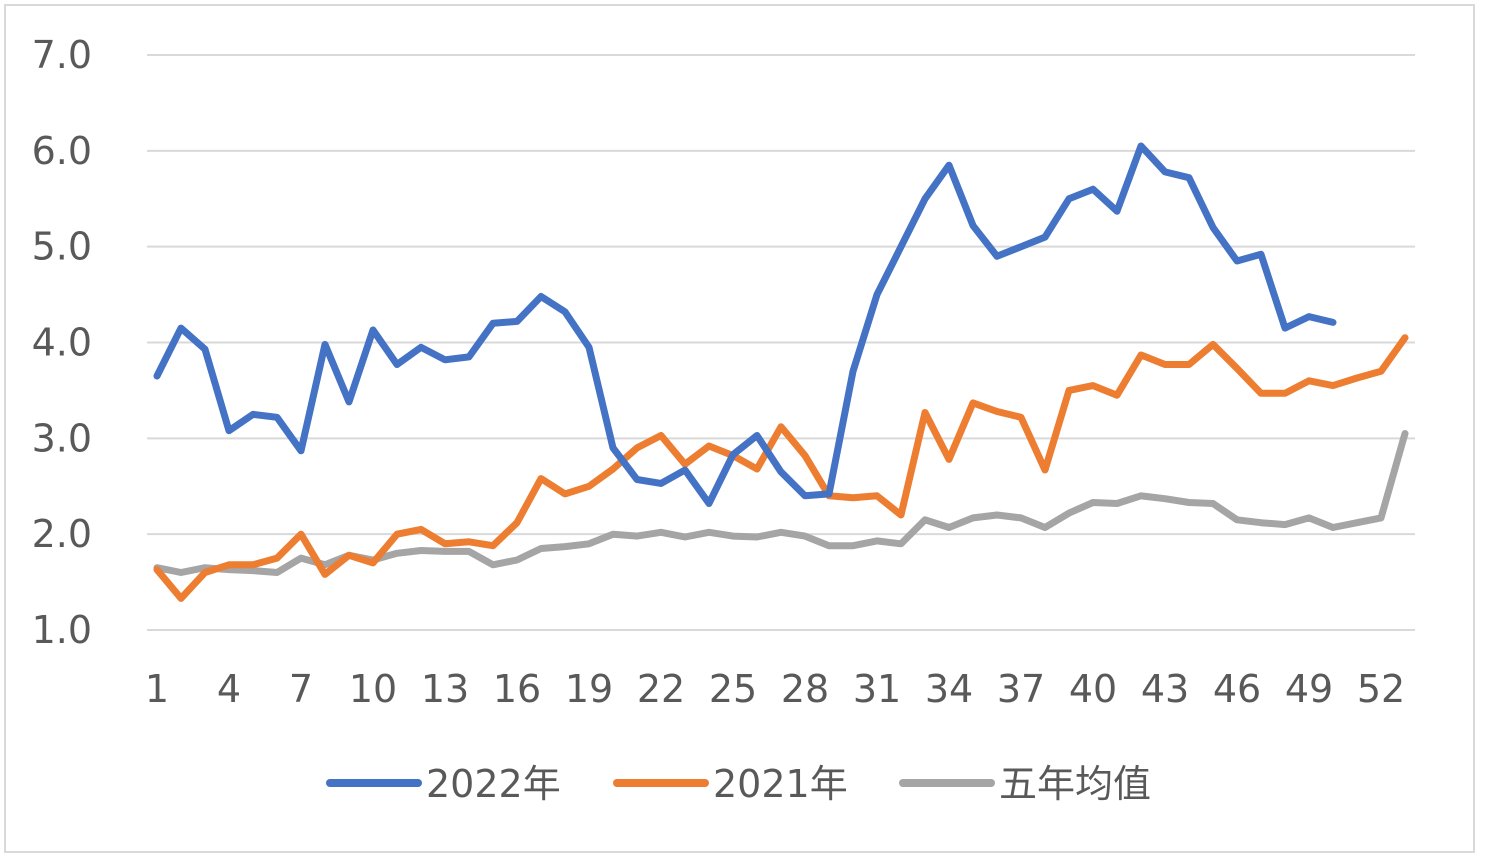 This screenshot has width=1485, height=861. What do you see at coordinates (62, 438) in the screenshot?
I see `y-tick-label: 3.0` at bounding box center [62, 438].